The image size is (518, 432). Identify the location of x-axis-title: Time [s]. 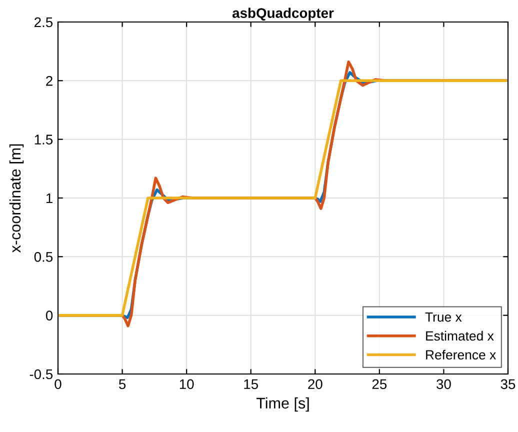
(282, 404).